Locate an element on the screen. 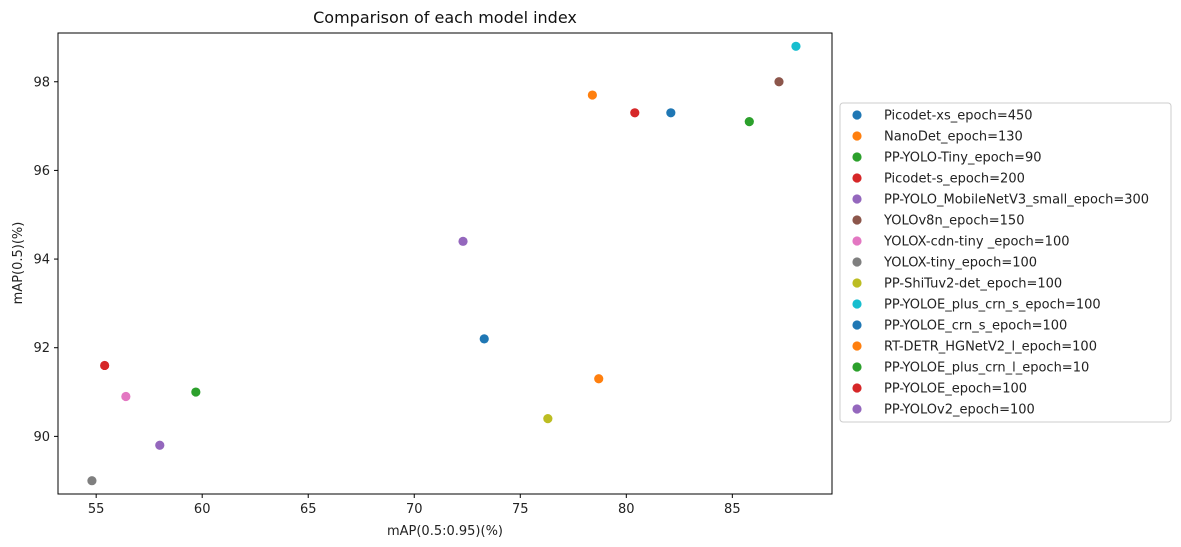 The height and width of the screenshot is (547, 1181). legend-label: Picodet-s_epoch=200 is located at coordinates (954, 179).